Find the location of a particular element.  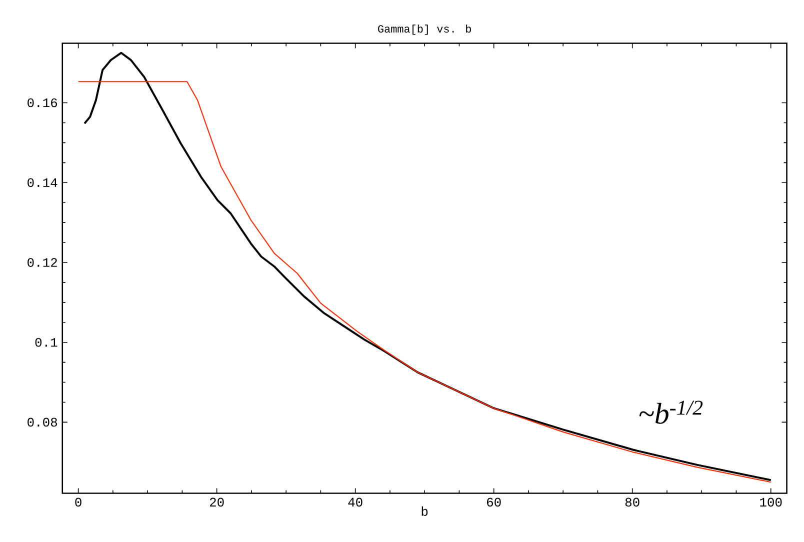

x-axis-title: b is located at coordinates (425, 511).